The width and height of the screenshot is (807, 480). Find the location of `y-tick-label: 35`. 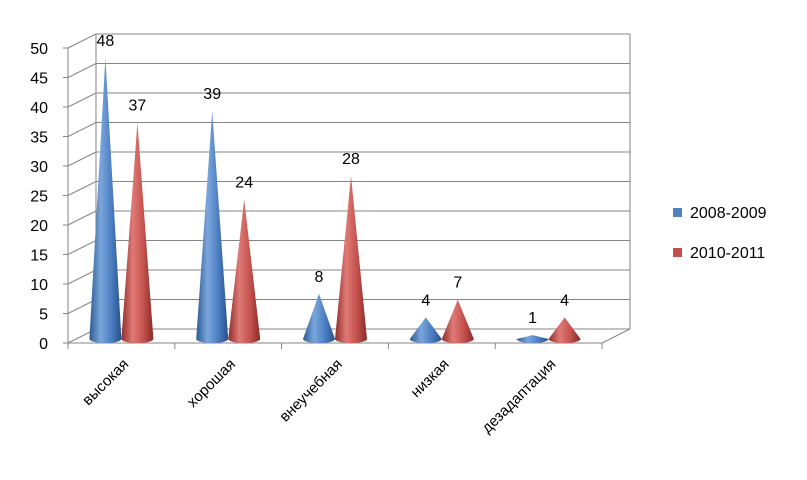

y-tick-label: 35 is located at coordinates (39, 138).